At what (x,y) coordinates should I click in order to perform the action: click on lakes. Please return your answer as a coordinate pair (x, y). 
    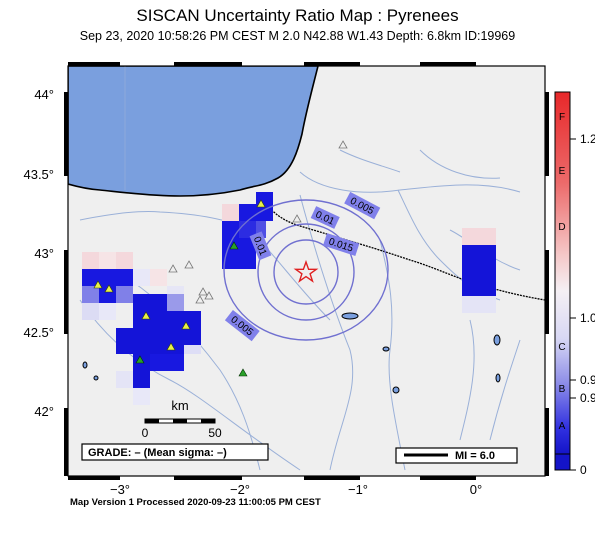
    Looking at the image, I should click on (291, 353).